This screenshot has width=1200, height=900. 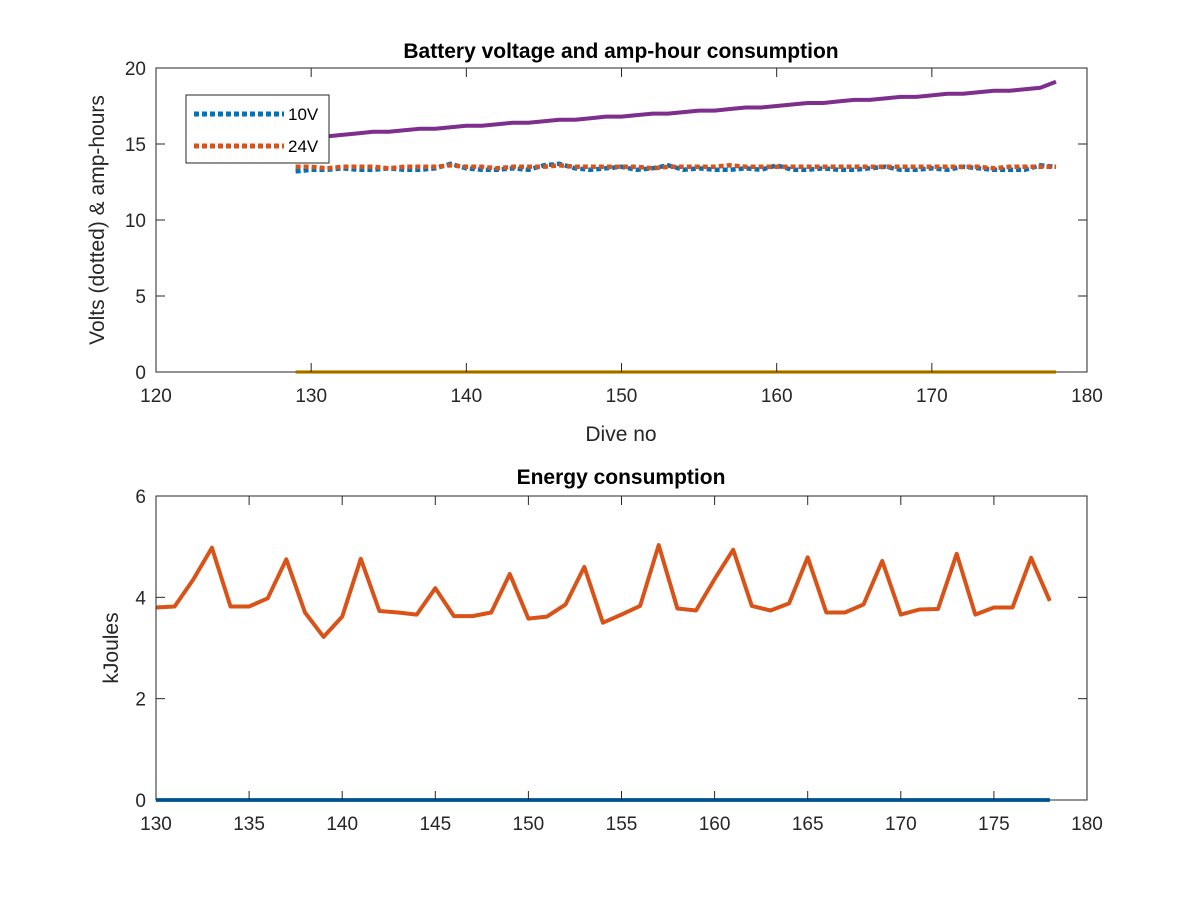 What do you see at coordinates (303, 146) in the screenshot?
I see `legend-label-24v: 24V` at bounding box center [303, 146].